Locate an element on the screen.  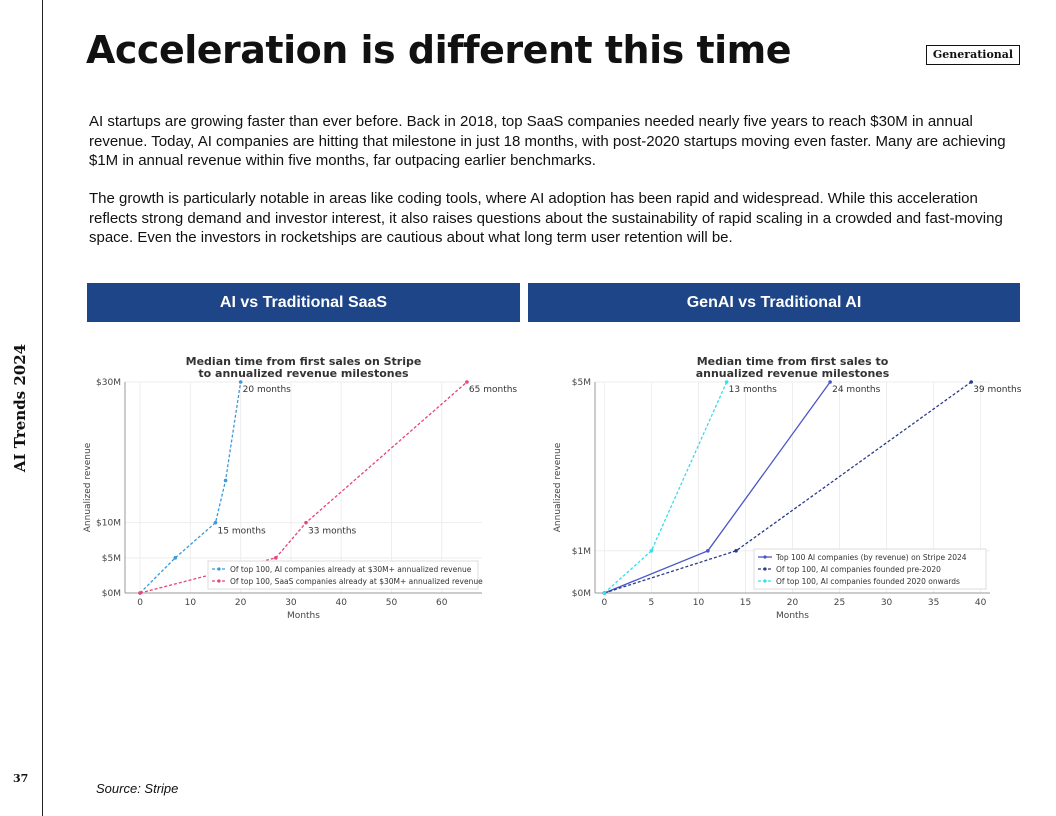
x-tick-label: 50 is located at coordinates (392, 603).